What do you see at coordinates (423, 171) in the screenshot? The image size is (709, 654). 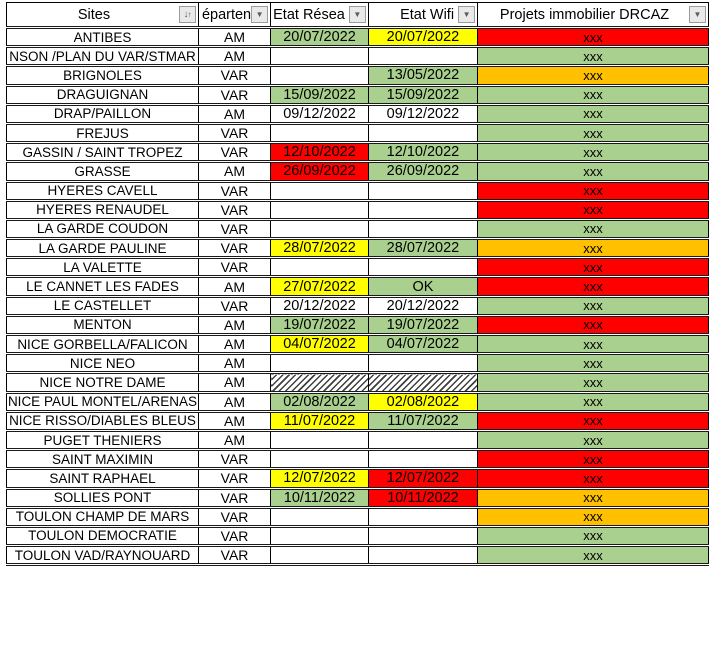 I see `cell-etat-wifi: 26/09/2022` at bounding box center [423, 171].